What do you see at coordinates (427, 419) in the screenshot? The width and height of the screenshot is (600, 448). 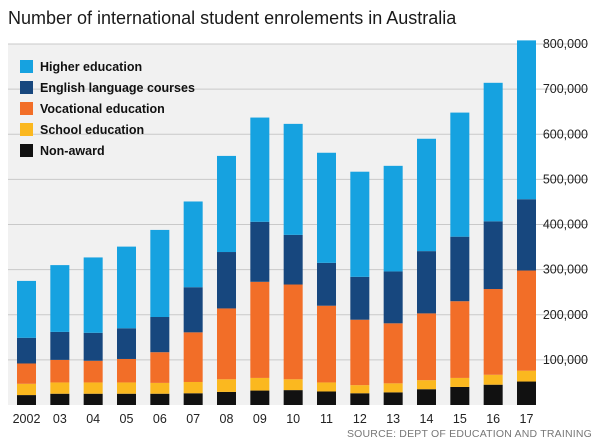 I see `x-tick-label: 14` at bounding box center [427, 419].